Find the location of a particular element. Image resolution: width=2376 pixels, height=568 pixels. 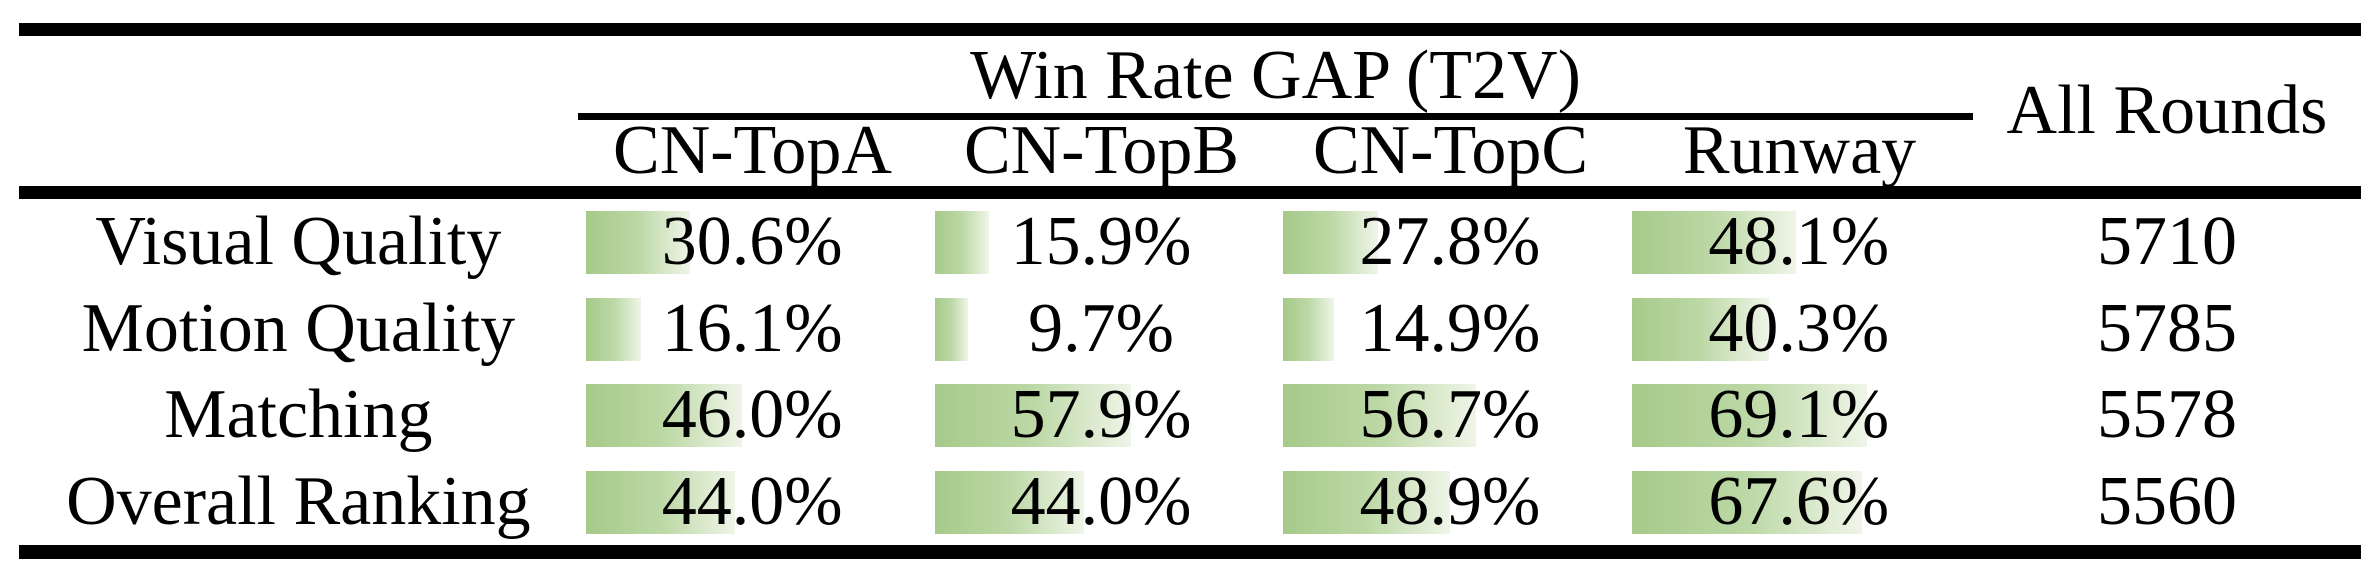

data-cell: 15.9% is located at coordinates (1101, 242).